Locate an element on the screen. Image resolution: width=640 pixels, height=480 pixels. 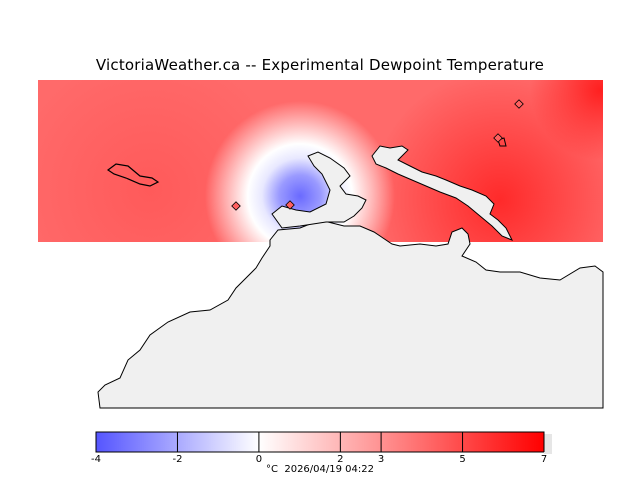
colorbar-timestamp: 2026/04/19 04:22 is located at coordinates (329, 469).